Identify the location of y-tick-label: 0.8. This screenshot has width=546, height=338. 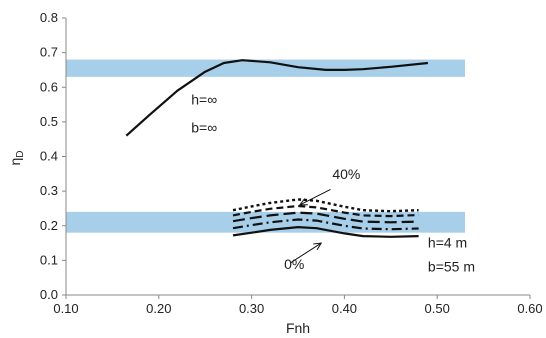
(49, 17).